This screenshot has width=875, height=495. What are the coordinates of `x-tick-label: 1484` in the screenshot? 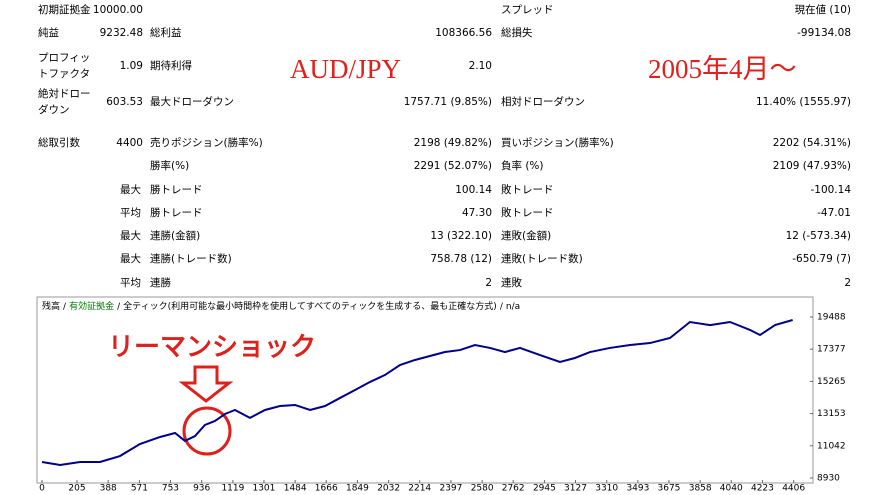 It's located at (295, 489).